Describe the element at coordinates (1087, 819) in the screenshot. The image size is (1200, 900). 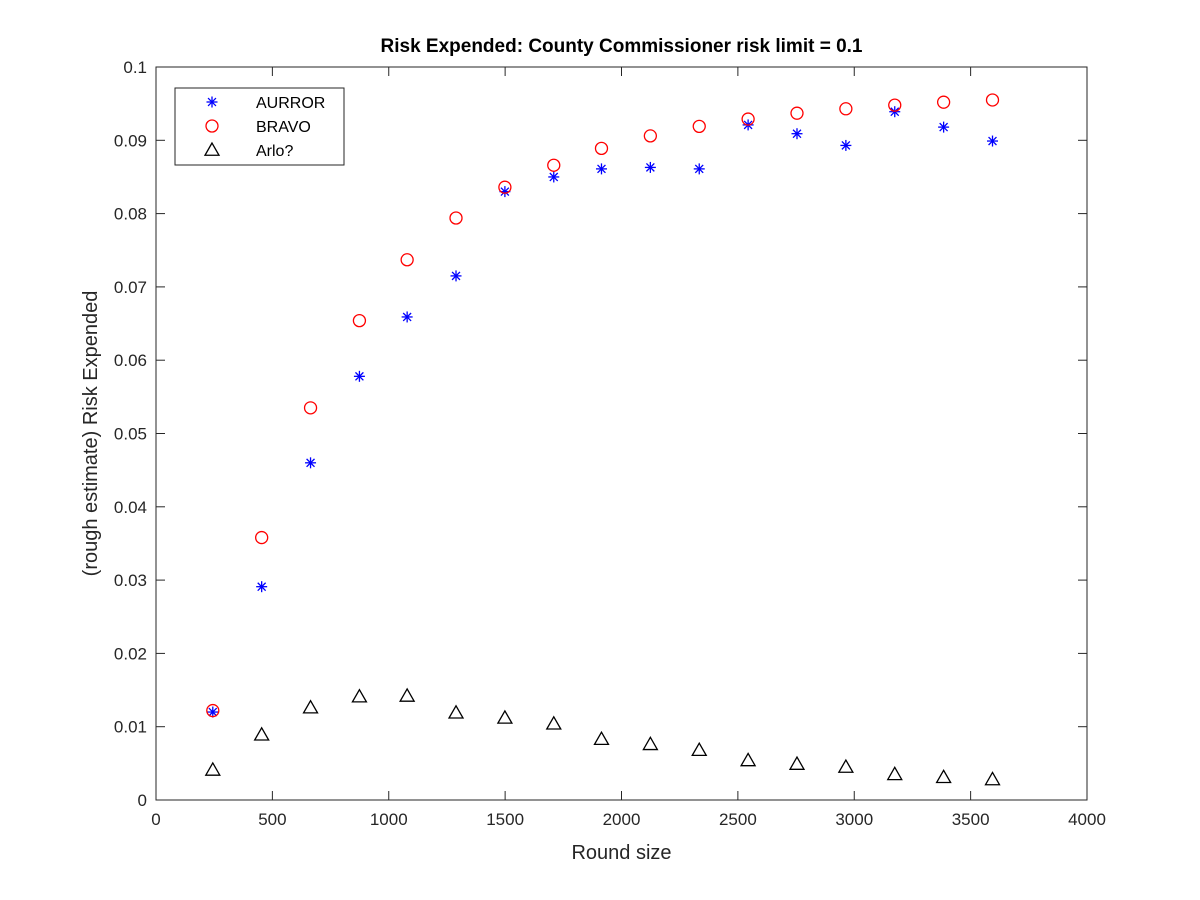
I see `x-tick-label: 4000` at that location.